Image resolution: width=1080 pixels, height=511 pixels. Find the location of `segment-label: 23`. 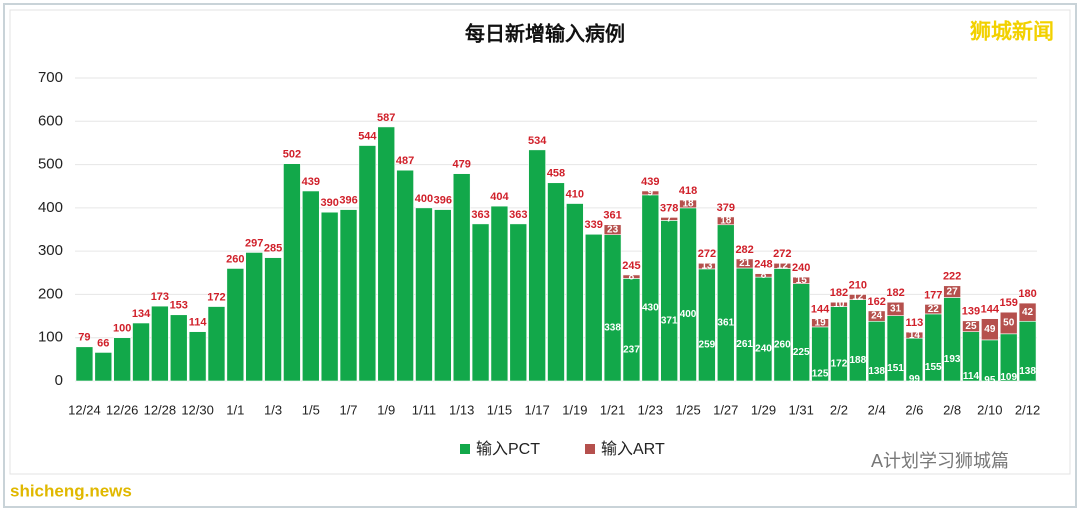

segment-label: 23 is located at coordinates (613, 229).